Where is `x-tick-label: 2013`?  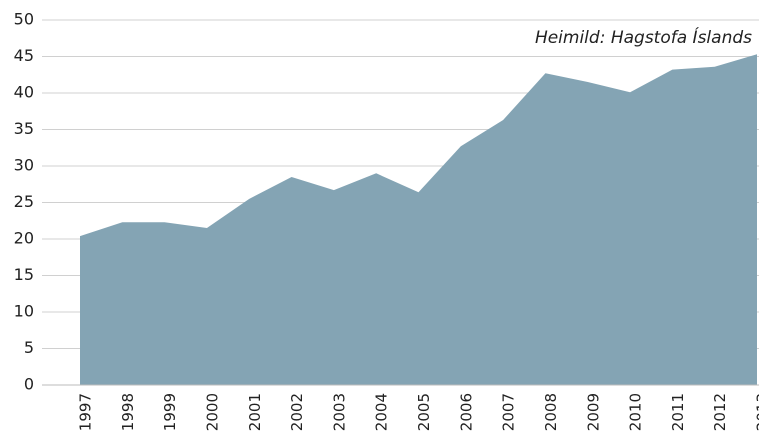 x-tick-label: 2013 is located at coordinates (756, 412).